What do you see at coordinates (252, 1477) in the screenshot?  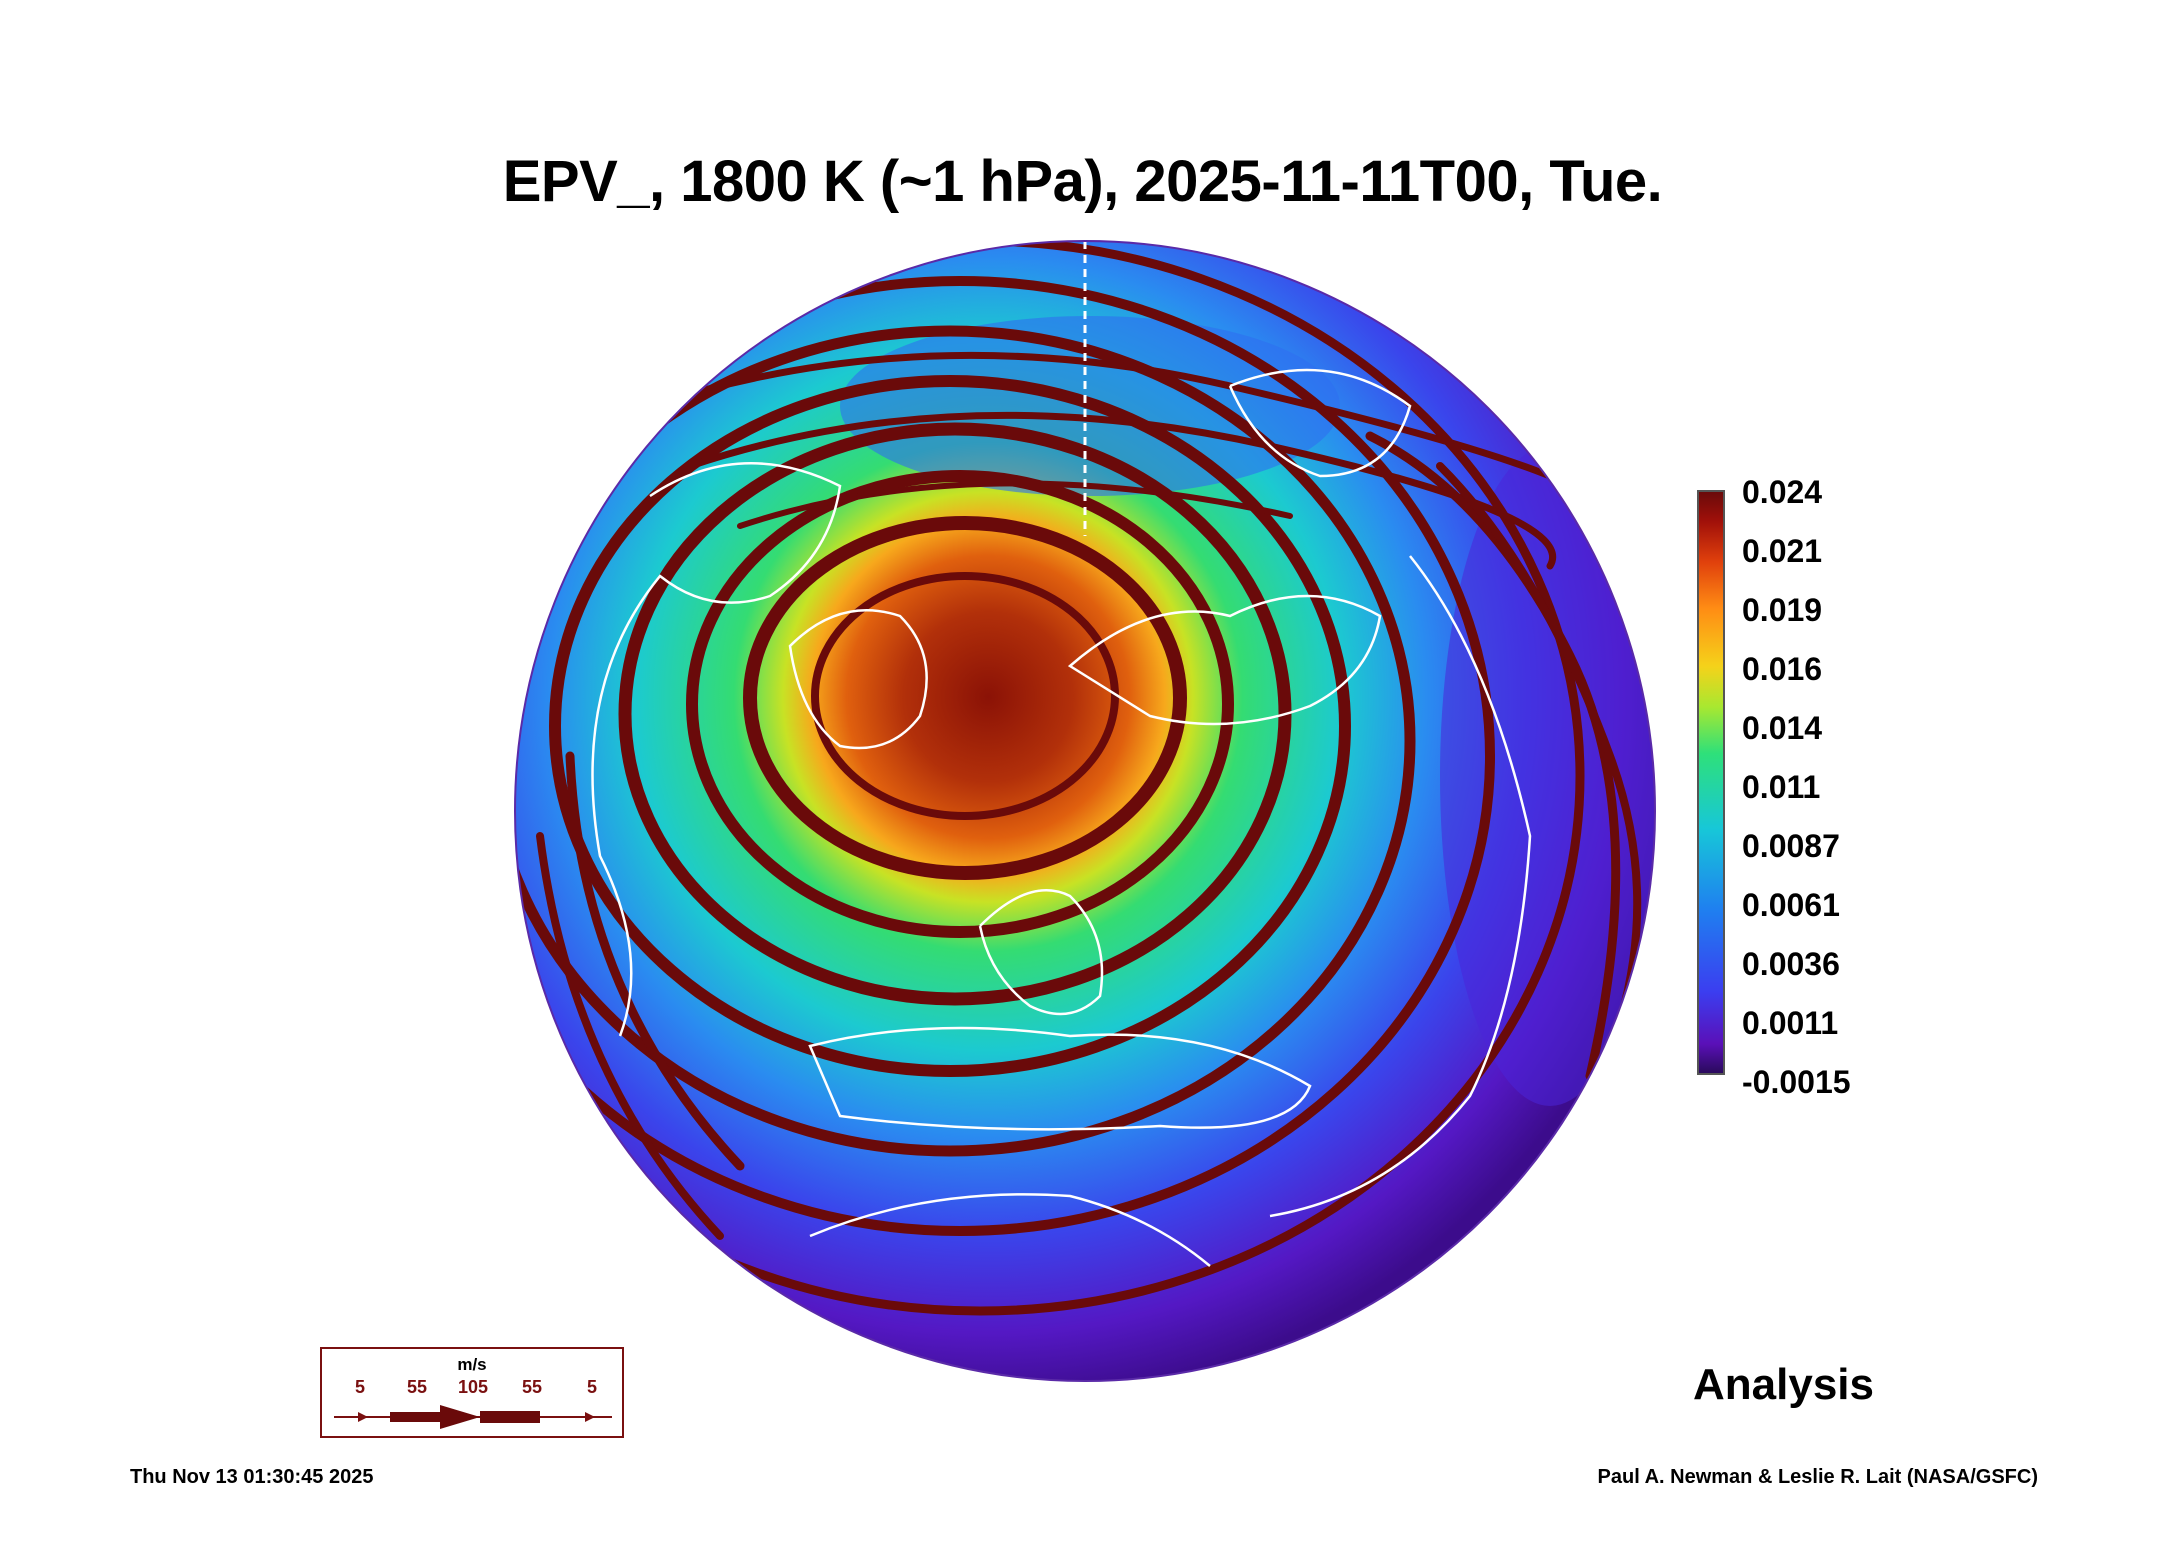 I see `timestamp: Thu Nov 13 01:30:45 2025` at bounding box center [252, 1477].